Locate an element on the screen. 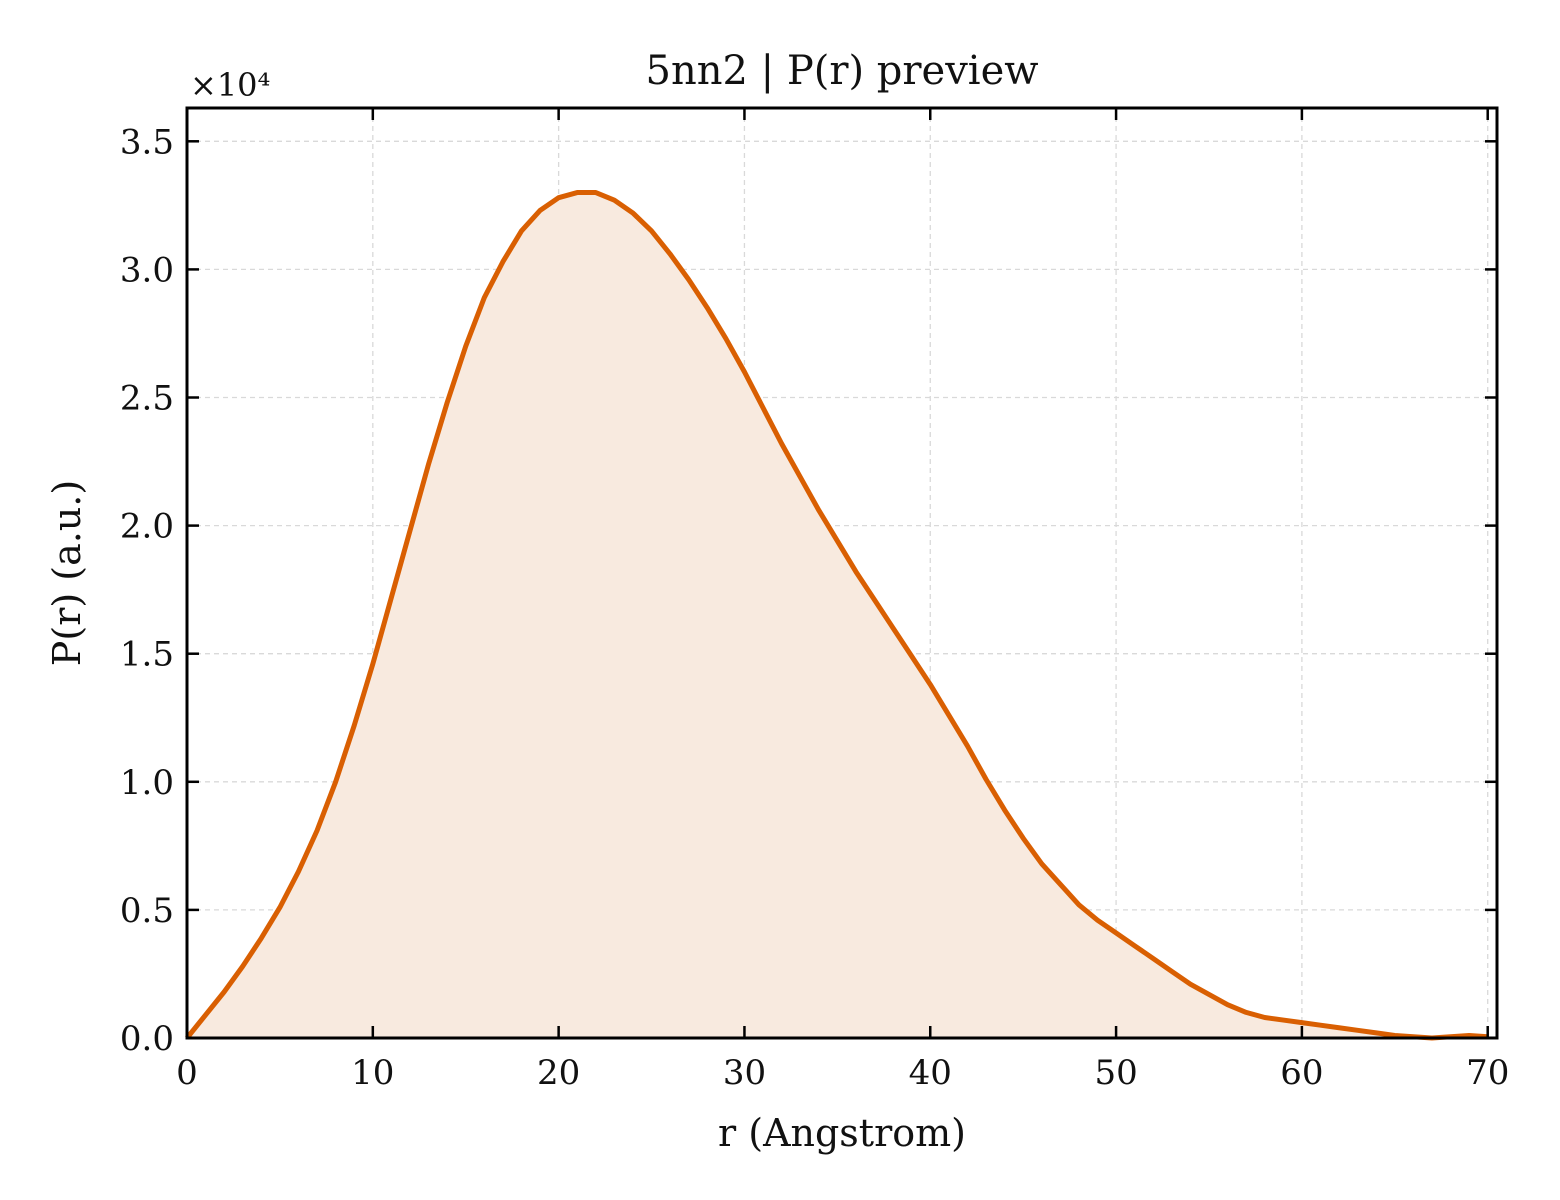  chart-title: 5nn2 | P(r) preview is located at coordinates (842, 71).